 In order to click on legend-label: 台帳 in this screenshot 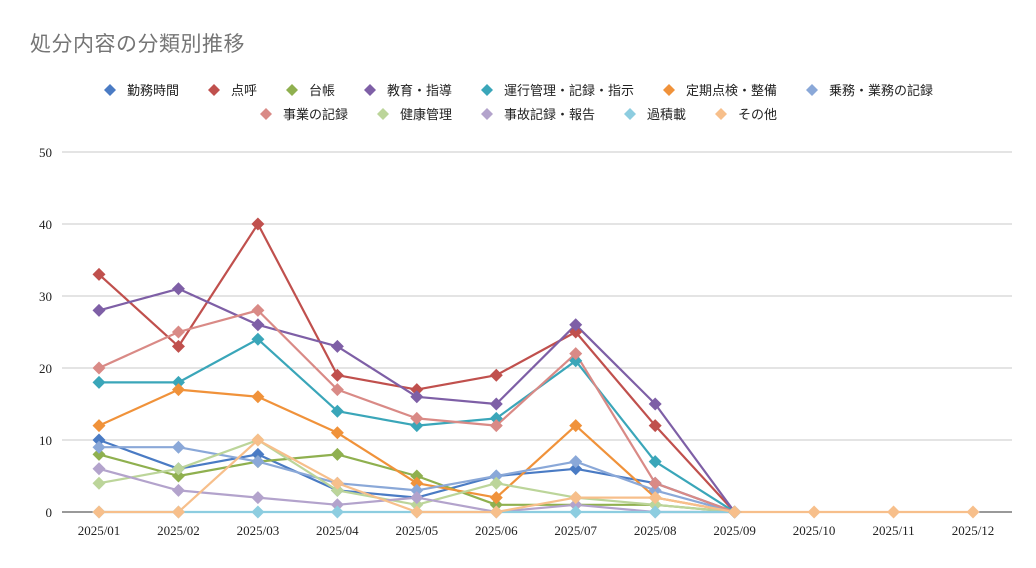, I will do `click(322, 91)`.